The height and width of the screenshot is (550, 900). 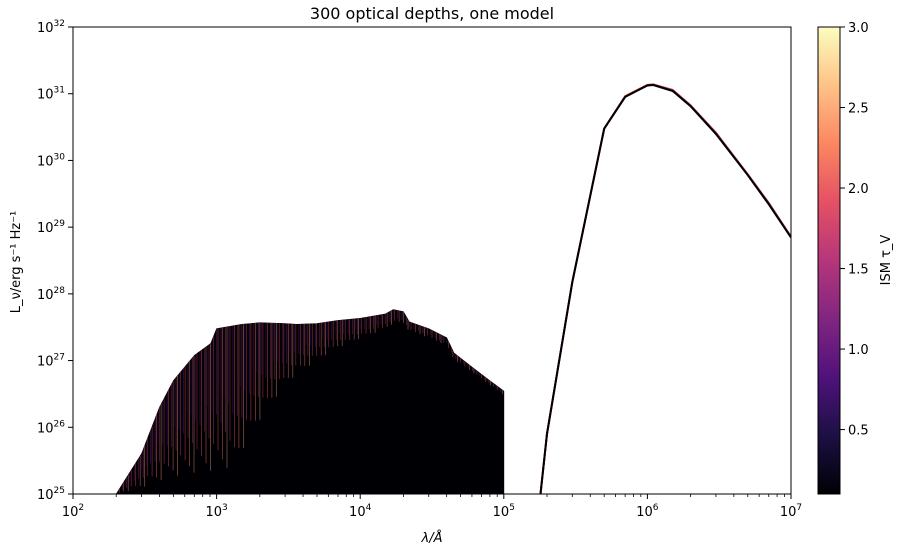 I want to click on y-tick-label: 1028, so click(x=51, y=294).